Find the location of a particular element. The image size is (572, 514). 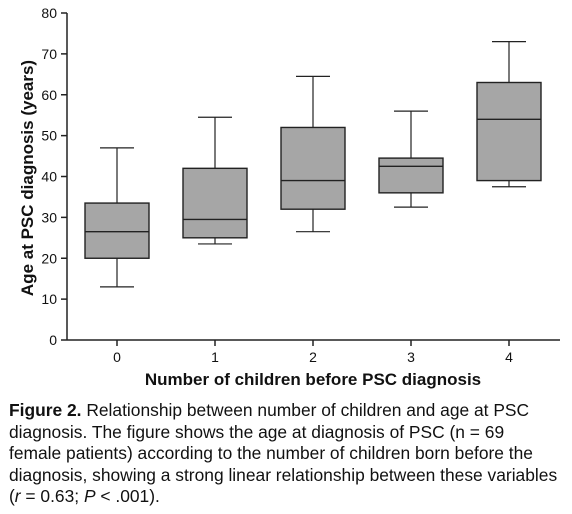

y-axis: 0 10 20 30 40 50 60 70 80 is located at coordinates (54, 176).